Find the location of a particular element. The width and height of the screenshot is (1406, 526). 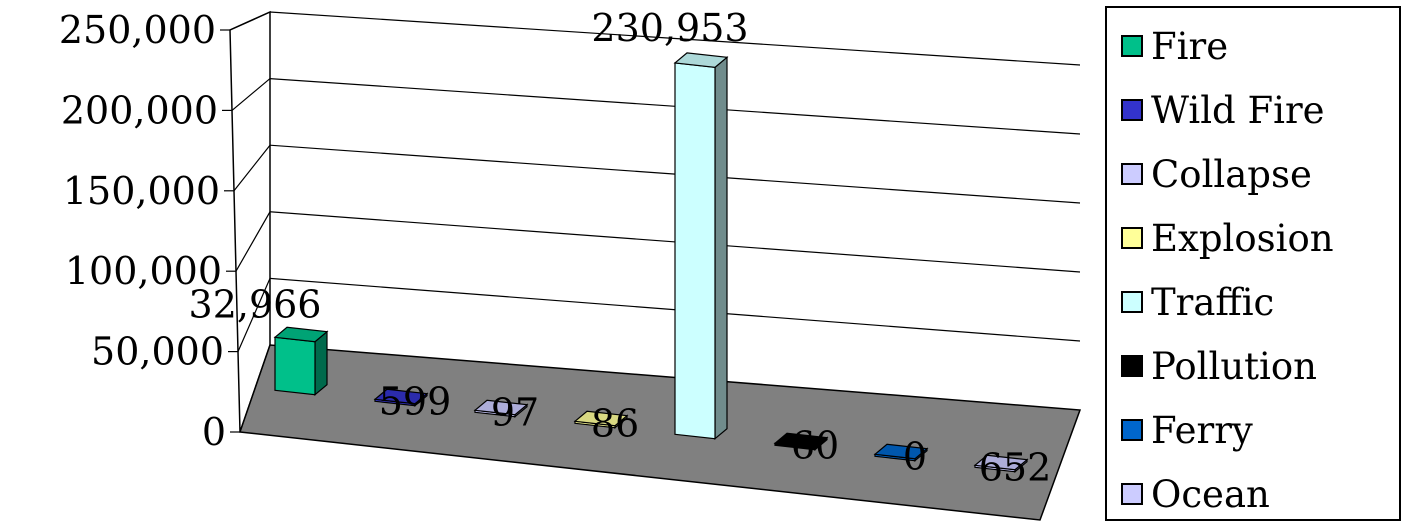

bar-pollution is located at coordinates (801, 441).